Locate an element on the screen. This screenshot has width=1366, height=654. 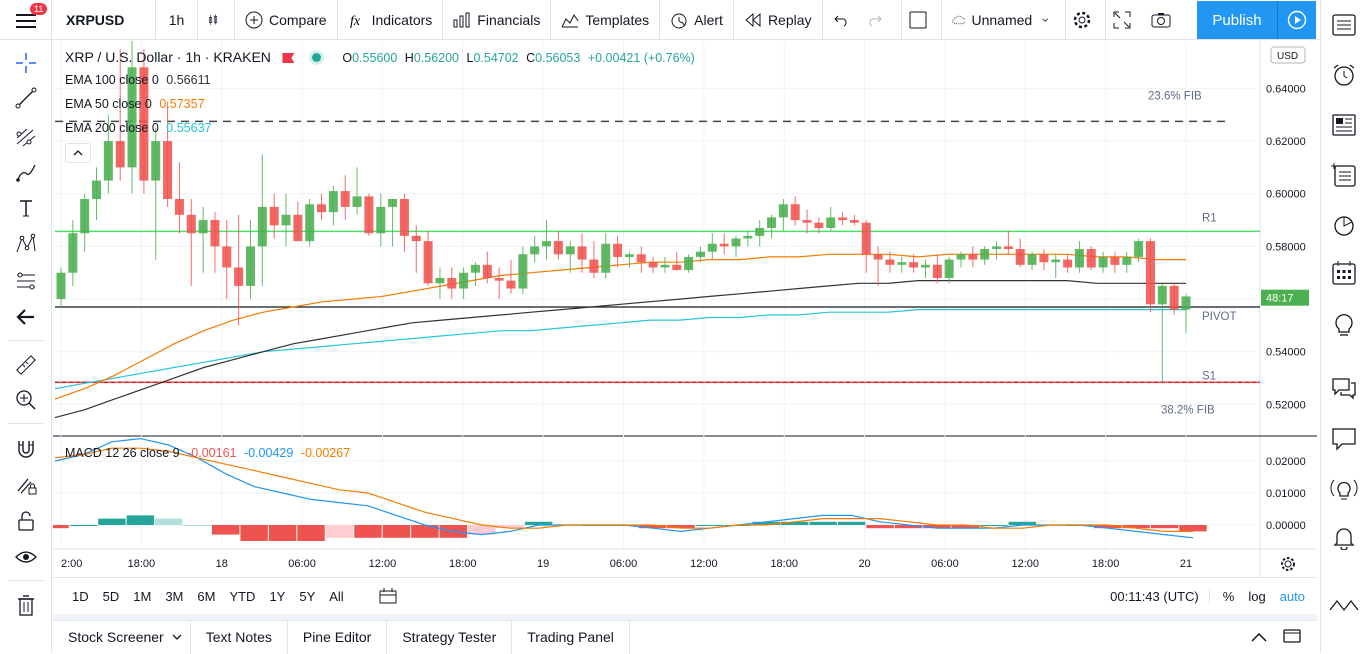
ema100-legend: EMA 100 close 0 0.56611 is located at coordinates (138, 80).